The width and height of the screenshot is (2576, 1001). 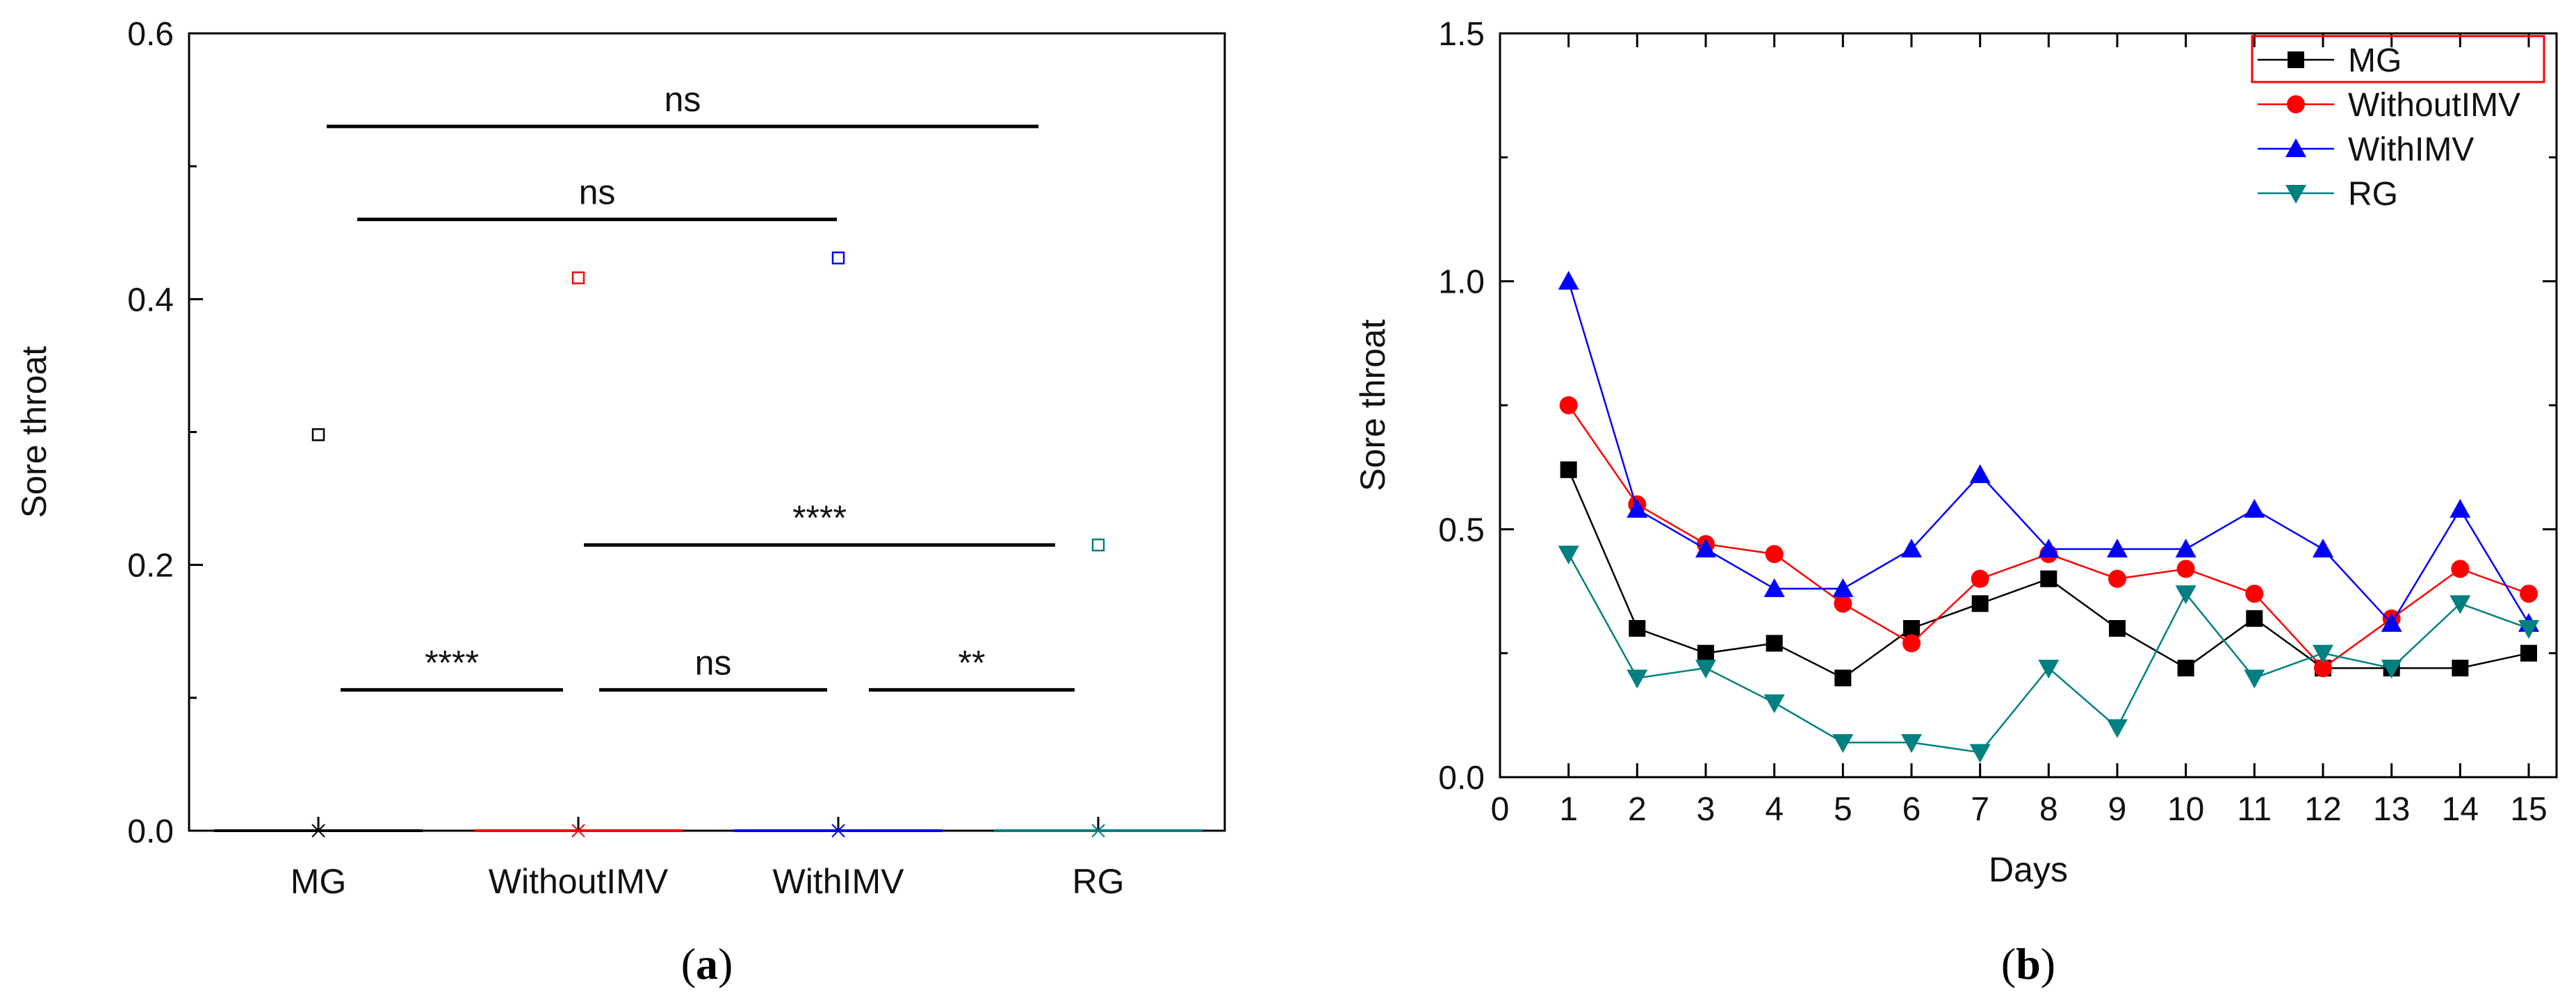 I want to click on legend: MG WithoutIMV WithIMV RG, so click(x=2398, y=124).